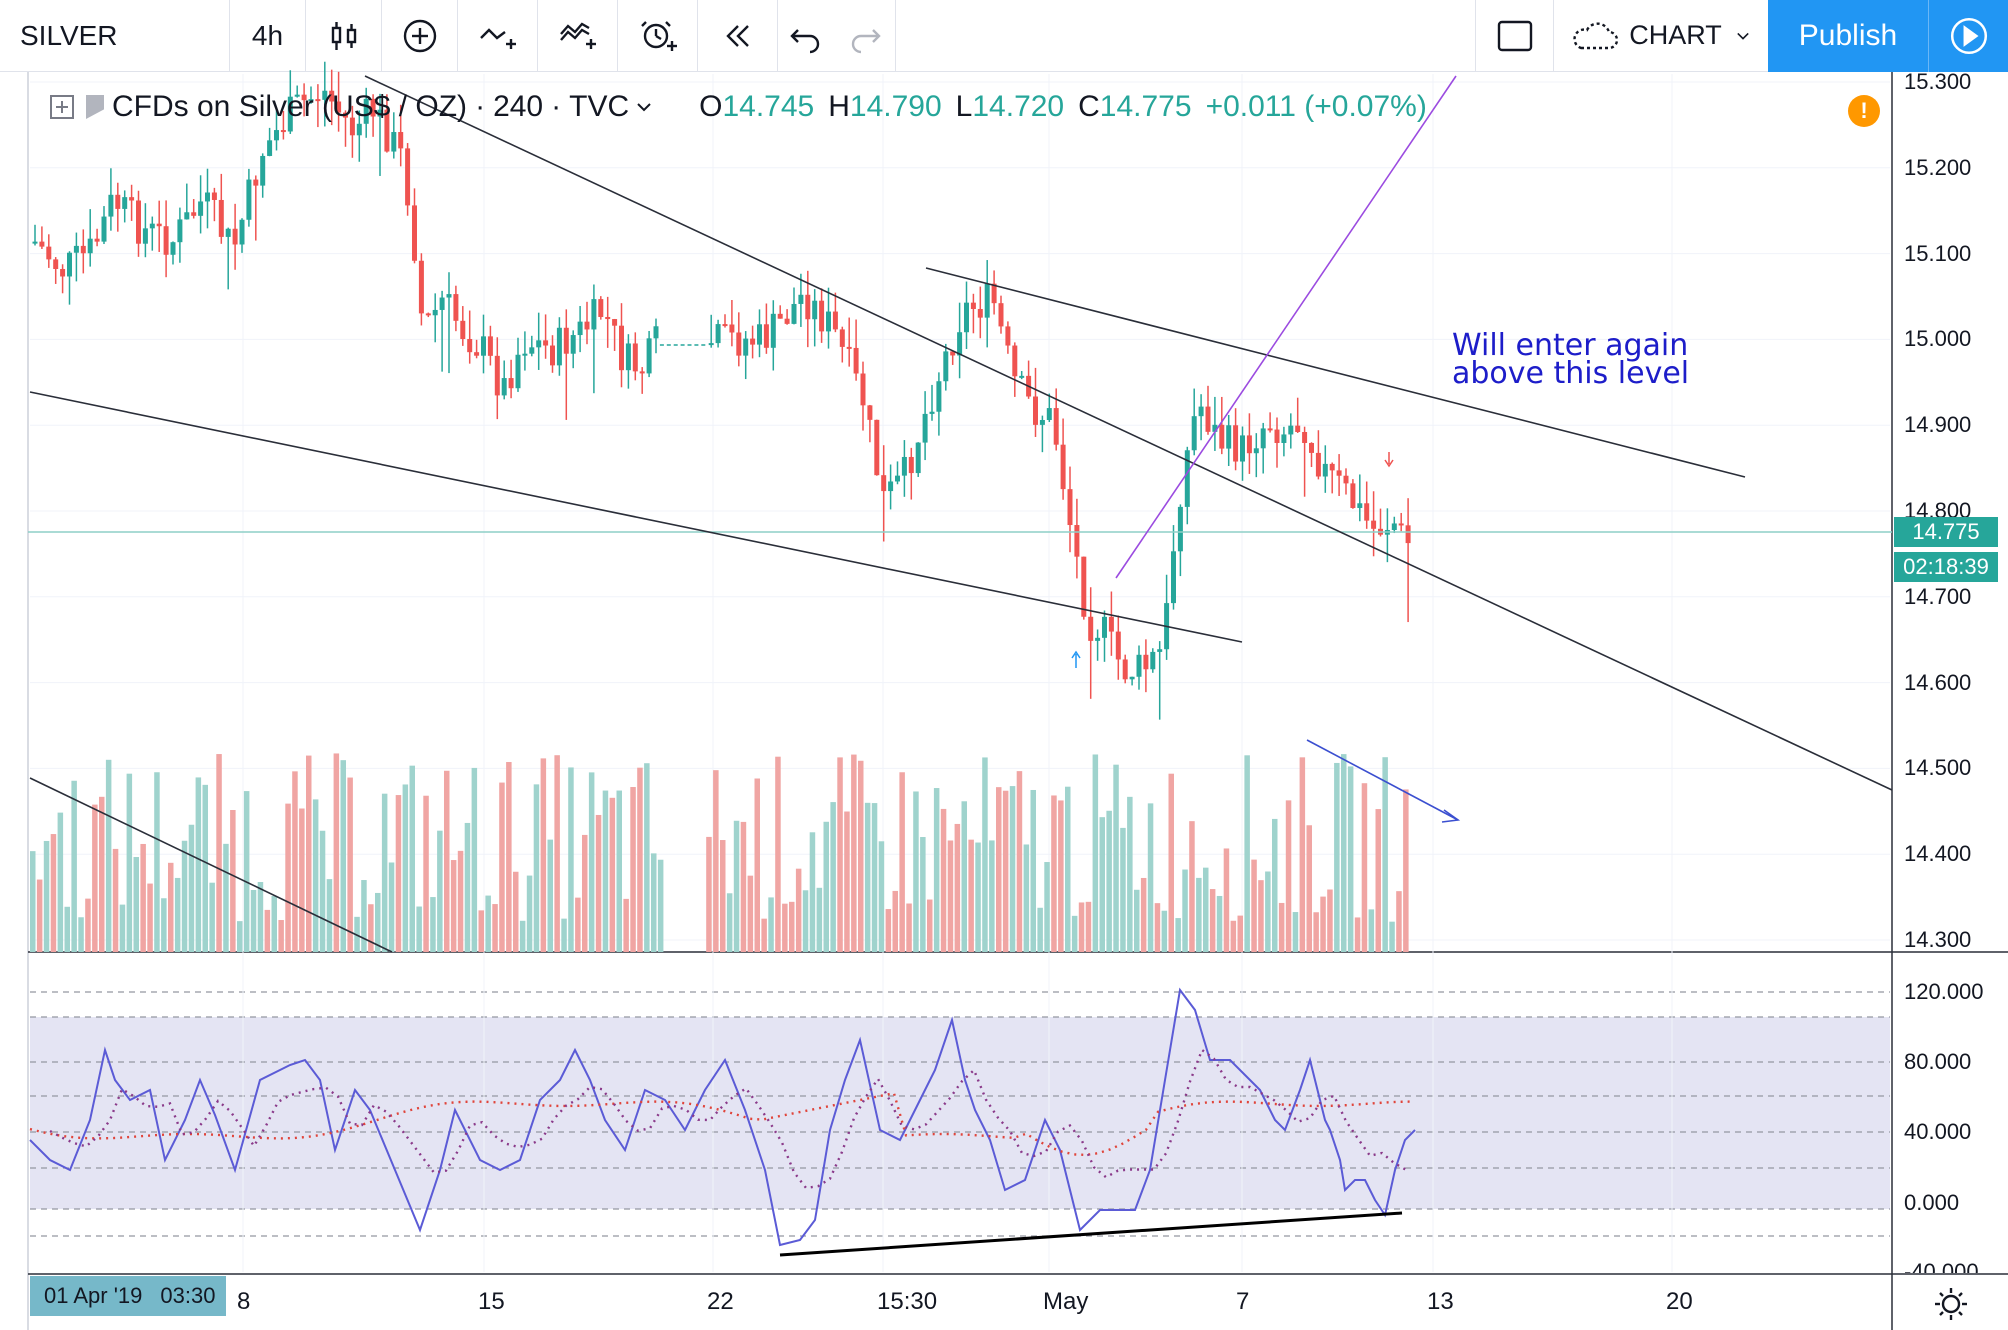 The width and height of the screenshot is (2008, 1330). What do you see at coordinates (62, 107) in the screenshot?
I see `legend-toggle-icon` at bounding box center [62, 107].